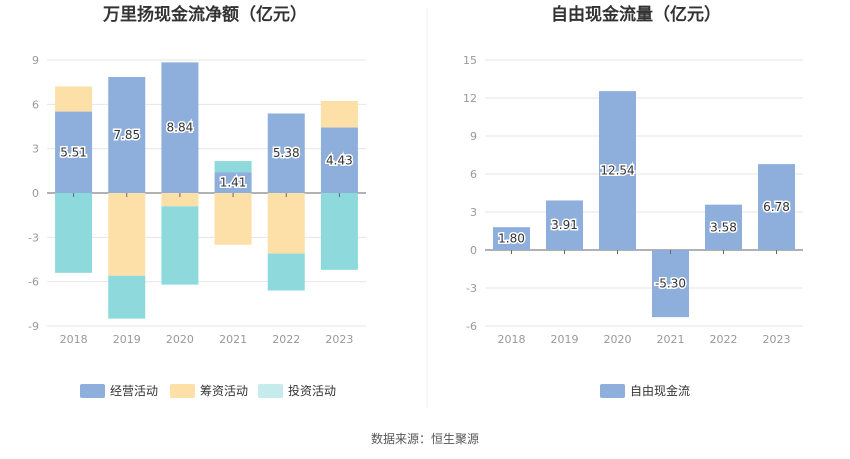 This screenshot has width=850, height=459. What do you see at coordinates (224, 391) in the screenshot?
I see `legend-label: 筹资活动` at bounding box center [224, 391].